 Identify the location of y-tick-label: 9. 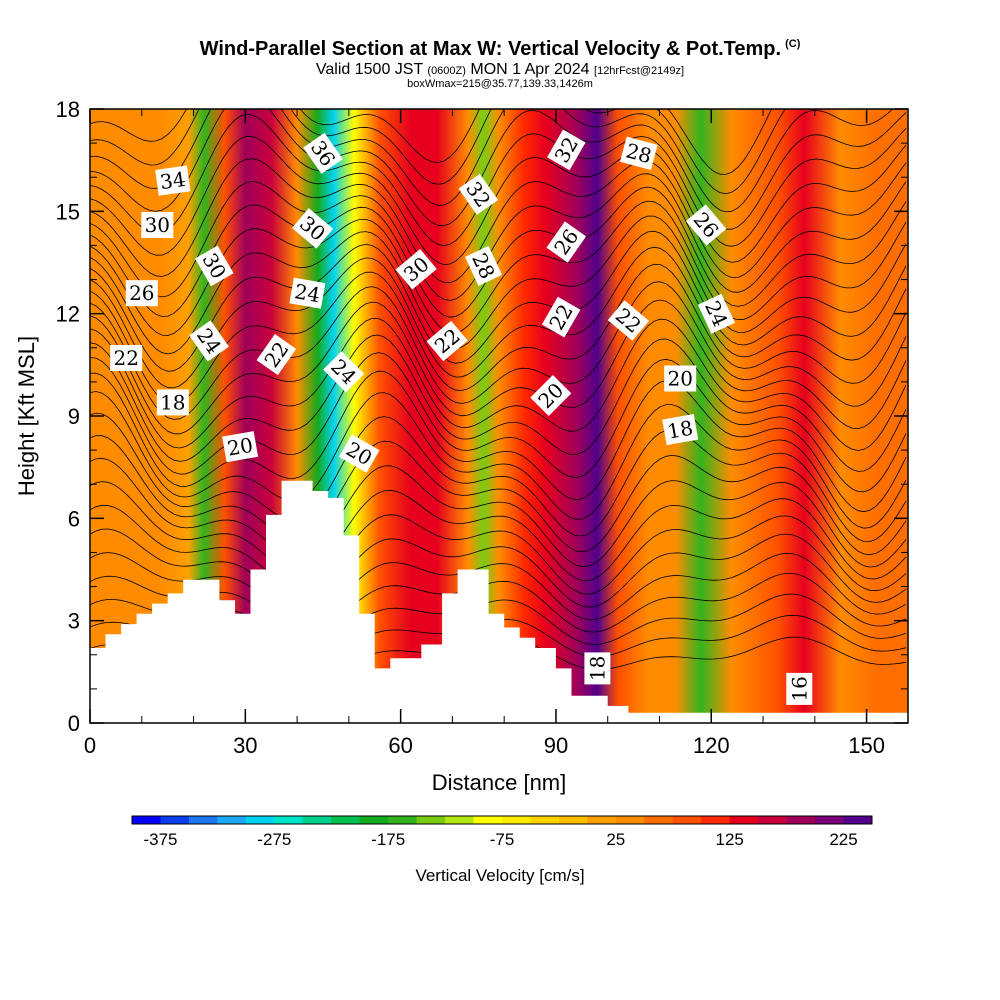
(74, 416).